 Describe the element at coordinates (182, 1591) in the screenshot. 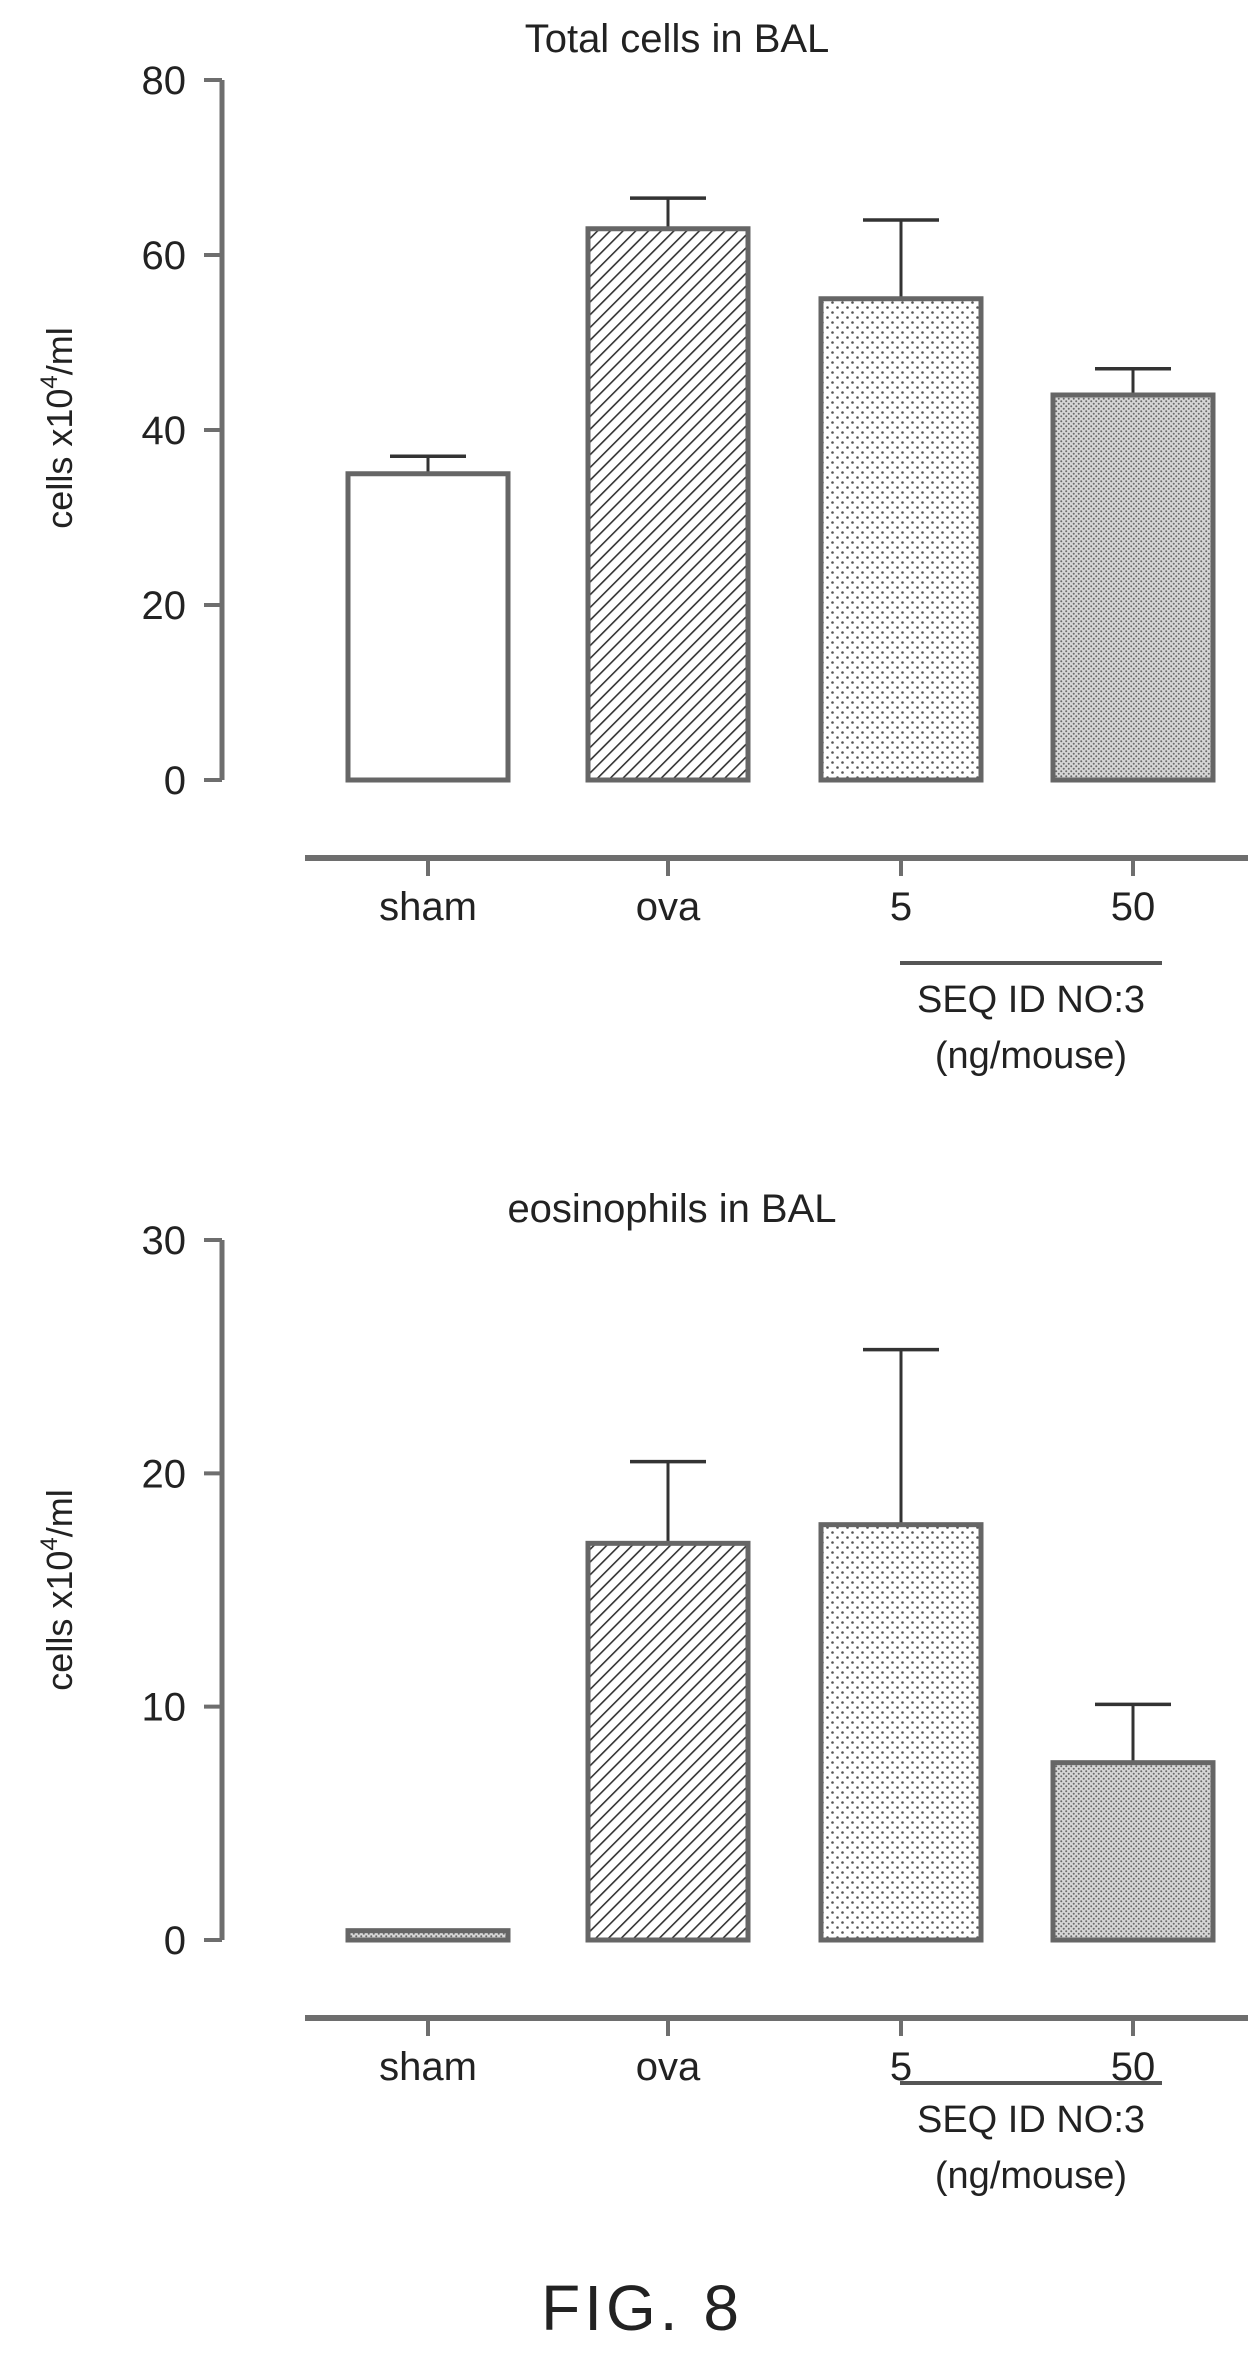

I see `y-ticks: 0 10 20 30` at that location.